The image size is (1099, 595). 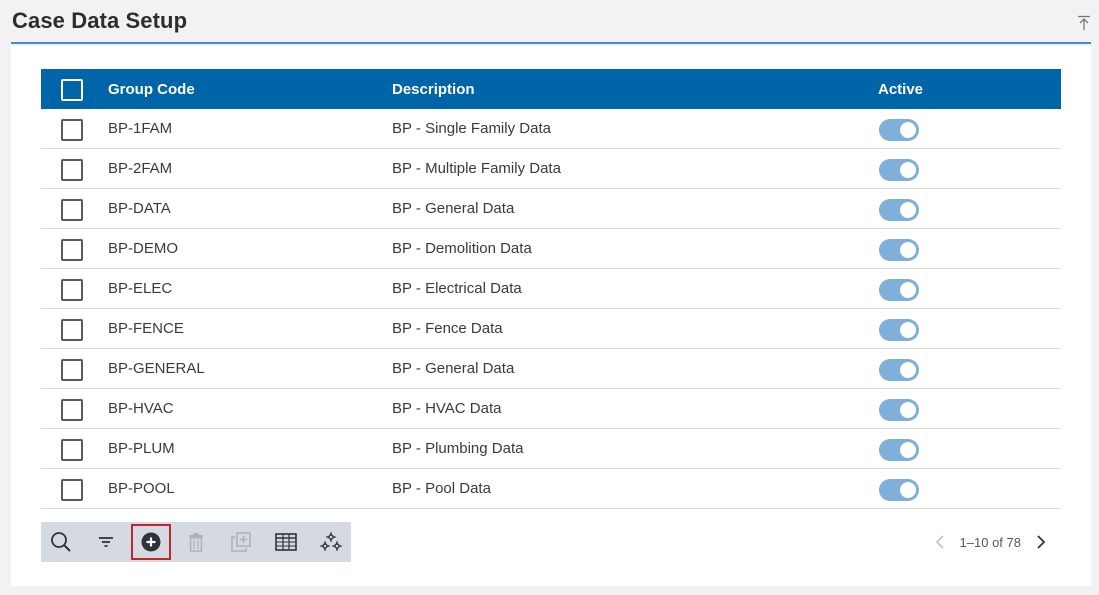 I want to click on description-cell: BP - HVAC Data, so click(x=447, y=408).